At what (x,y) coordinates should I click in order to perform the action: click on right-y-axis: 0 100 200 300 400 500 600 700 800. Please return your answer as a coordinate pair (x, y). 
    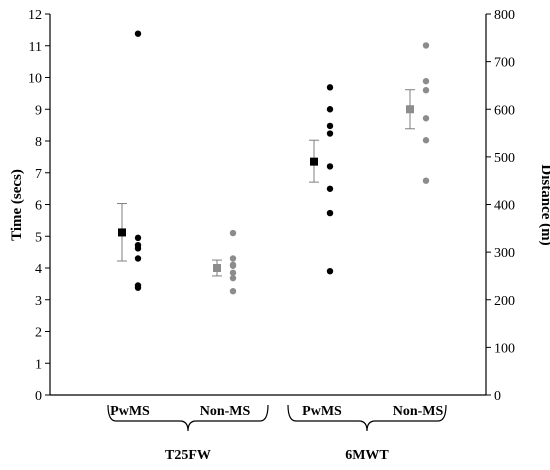
    Looking at the image, I should click on (500, 206).